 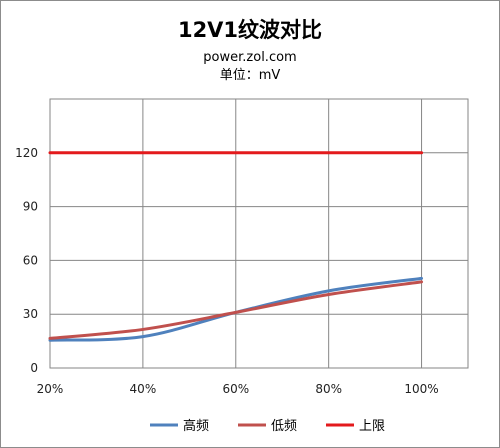 I want to click on x-tick-label: 60%, so click(x=235, y=389).